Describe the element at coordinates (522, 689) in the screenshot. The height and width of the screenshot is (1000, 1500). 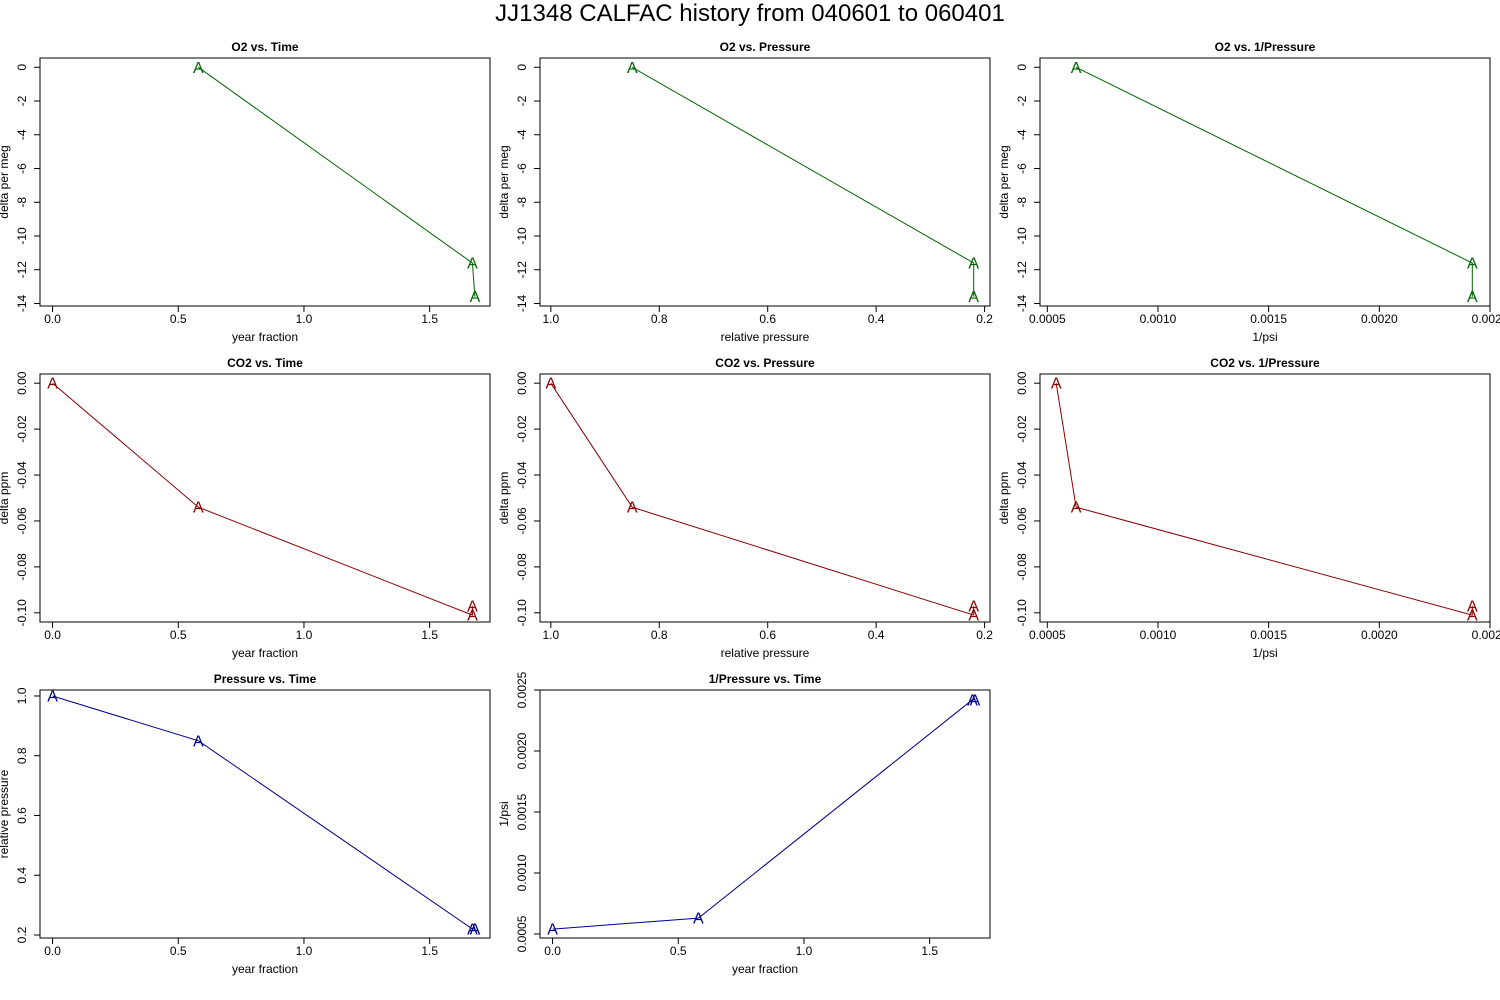
I see `y-tick-label: 0.0025` at that location.